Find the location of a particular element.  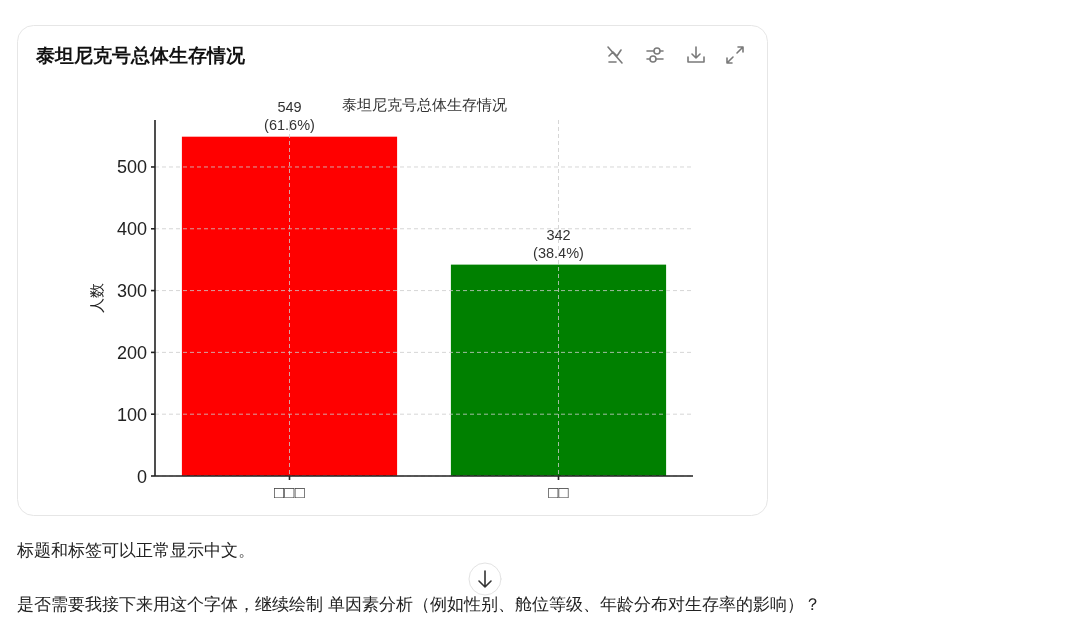

ylabel: 人数 is located at coordinates (96, 298).